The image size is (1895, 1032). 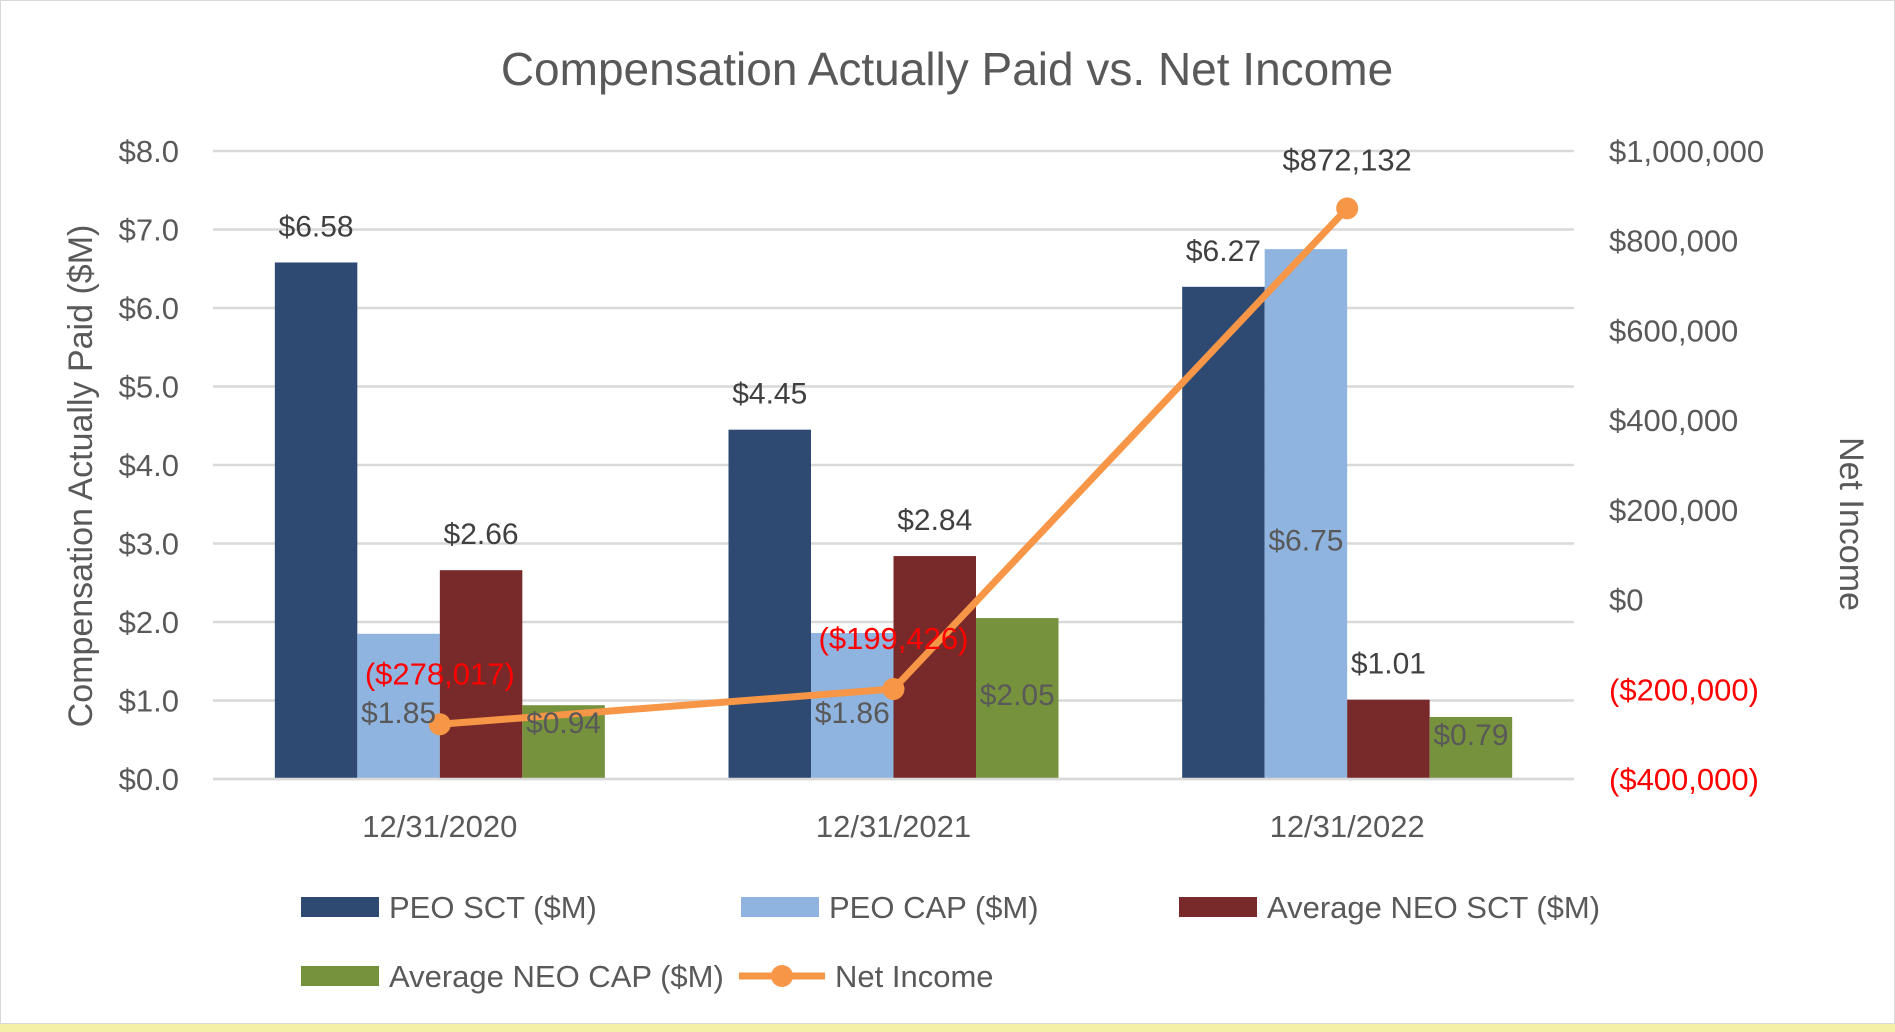 I want to click on y-tick-label: $5.0, so click(x=149, y=387).